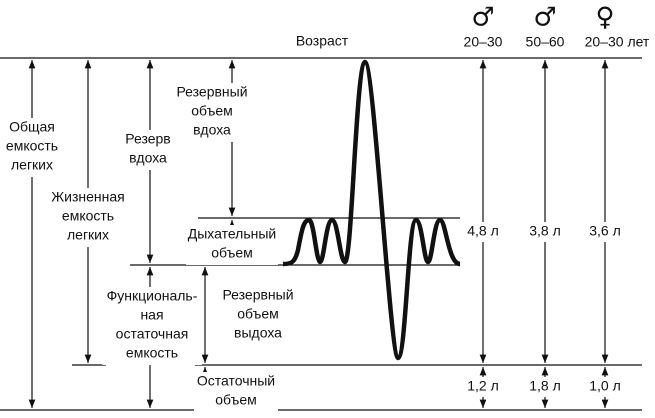 This screenshot has height=418, width=655. What do you see at coordinates (32, 127) in the screenshot?
I see `volume-label: Общая` at bounding box center [32, 127].